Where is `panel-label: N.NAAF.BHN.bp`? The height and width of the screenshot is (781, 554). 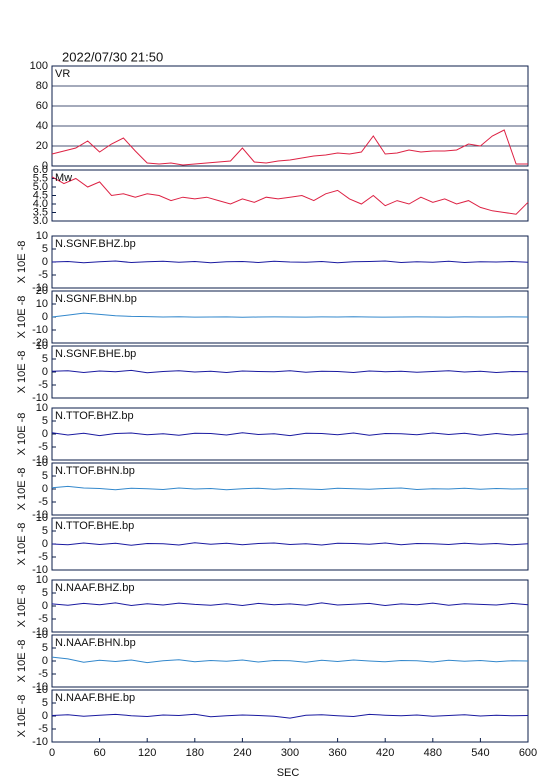 panel-label: N.NAAF.BHN.bp is located at coordinates (95, 643).